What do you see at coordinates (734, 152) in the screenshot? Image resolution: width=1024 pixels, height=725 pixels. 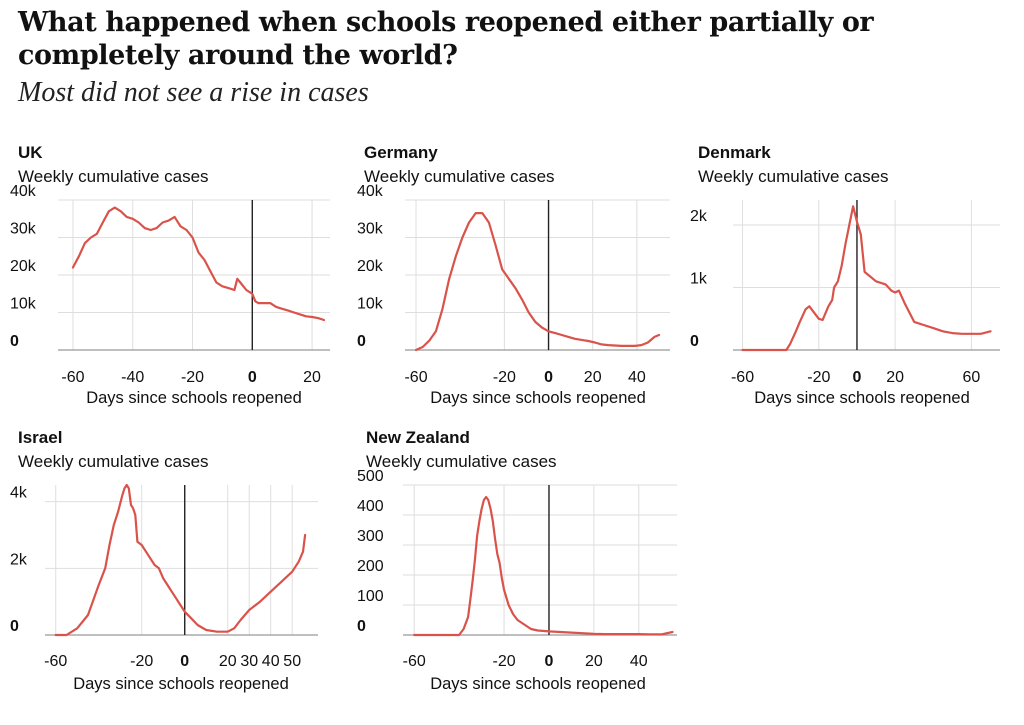 I see `chart-title: Denmark` at bounding box center [734, 152].